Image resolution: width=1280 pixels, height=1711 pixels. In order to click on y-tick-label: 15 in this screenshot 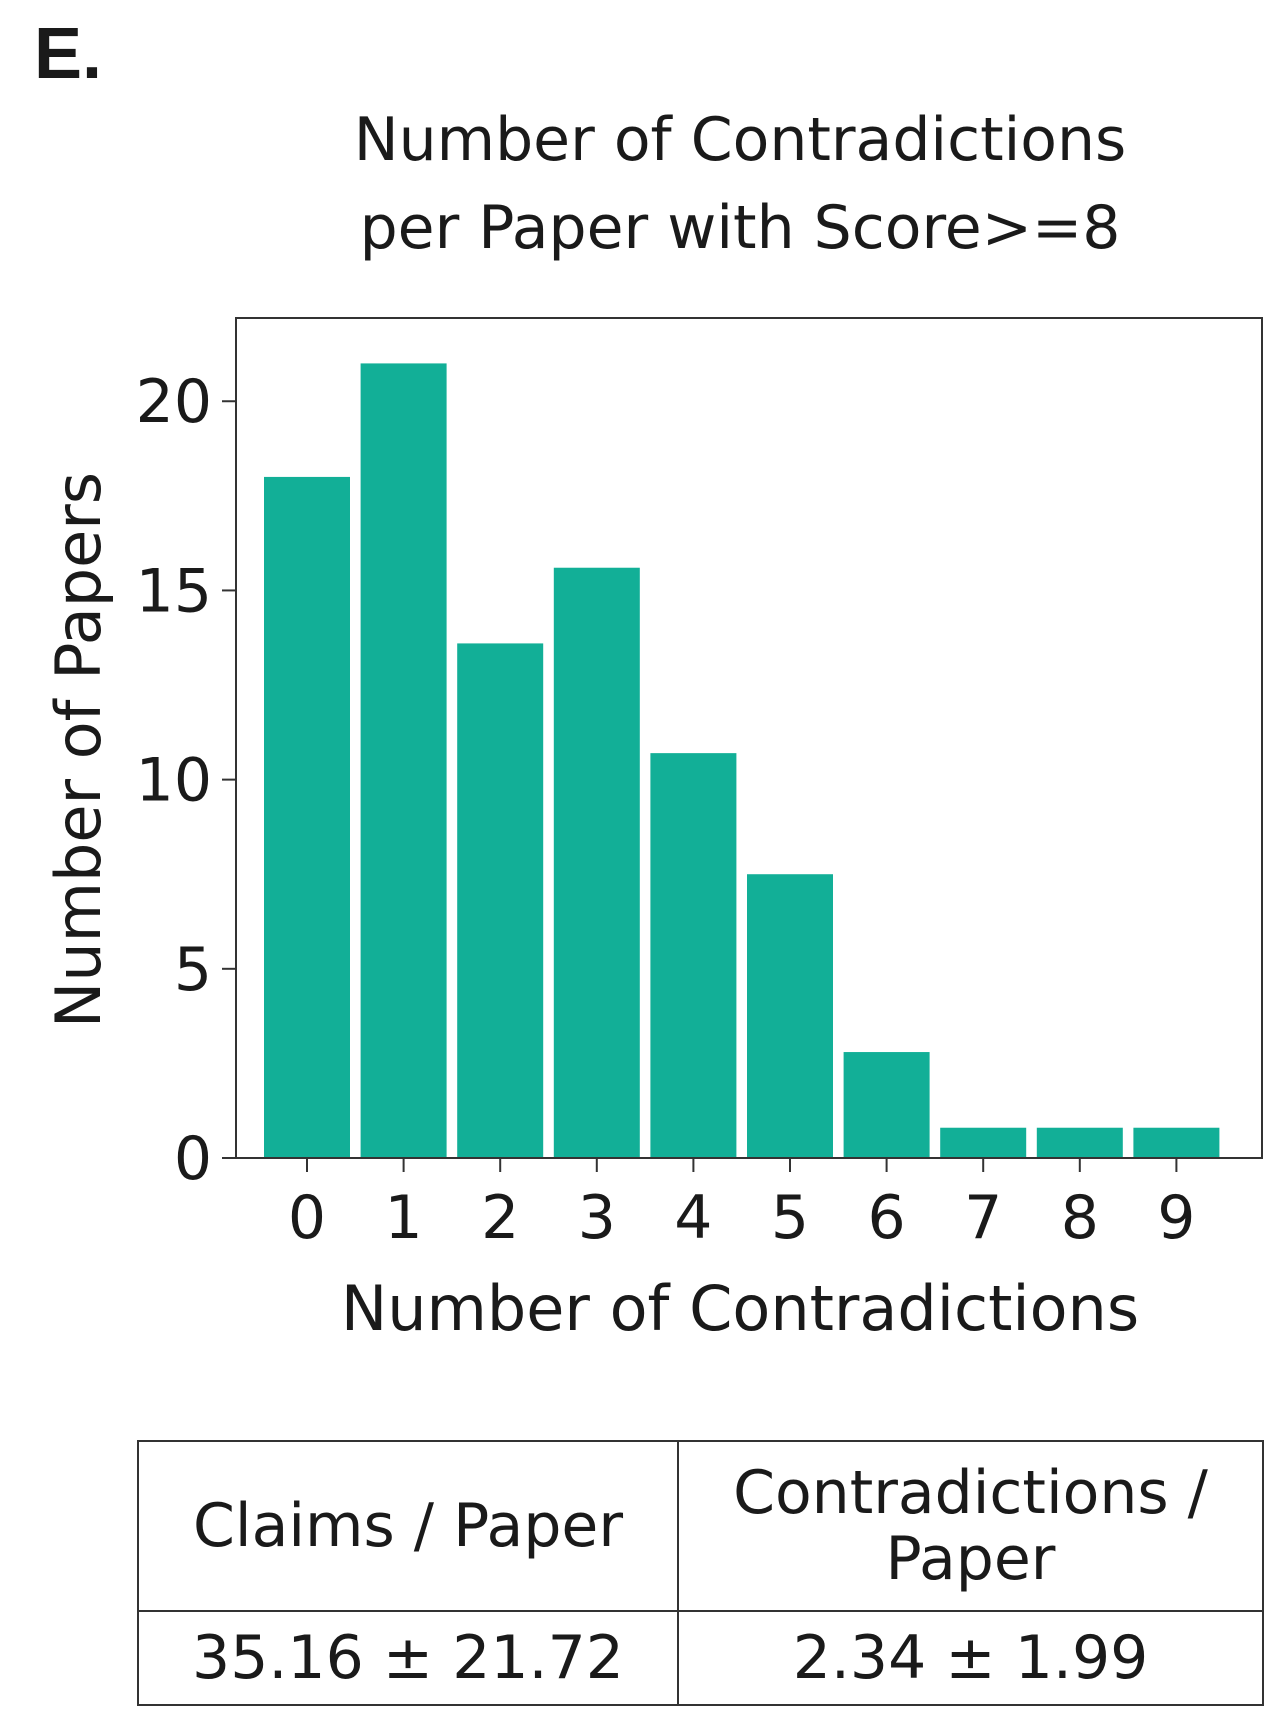, I will do `click(174, 591)`.